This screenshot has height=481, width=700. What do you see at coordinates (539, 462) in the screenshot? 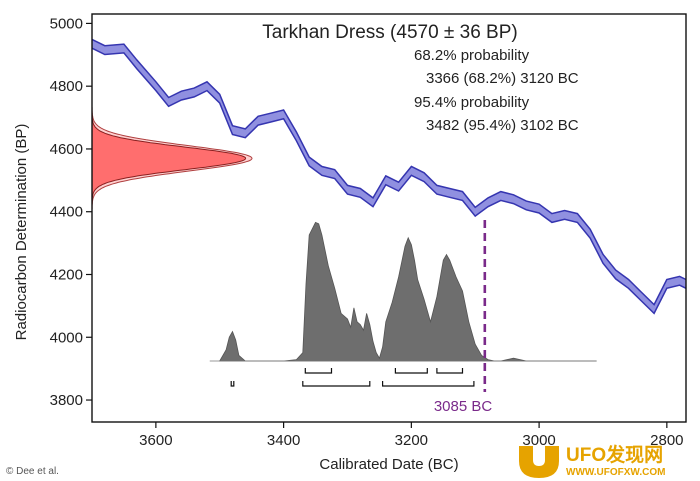
I see `watermark-logo-icon` at bounding box center [539, 462].